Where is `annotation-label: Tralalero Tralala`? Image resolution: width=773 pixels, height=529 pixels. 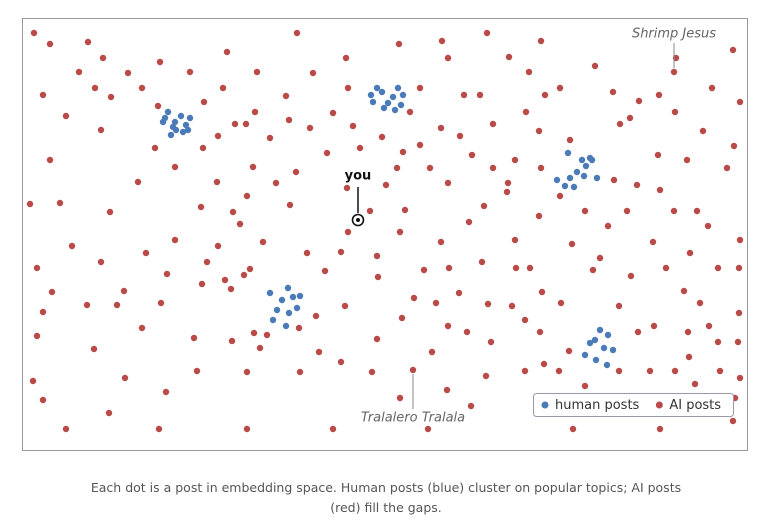 annotation-label: Tralalero Tralala is located at coordinates (413, 418).